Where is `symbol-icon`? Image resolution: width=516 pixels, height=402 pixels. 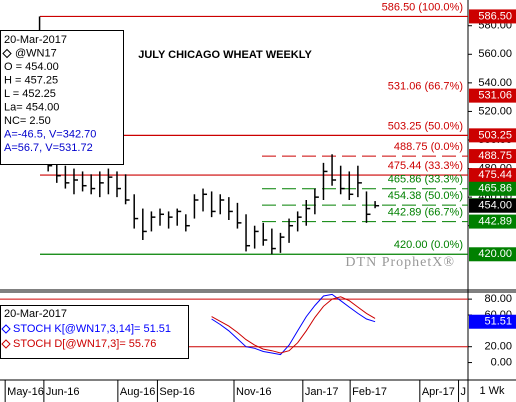
symbol-icon is located at coordinates (7, 53).